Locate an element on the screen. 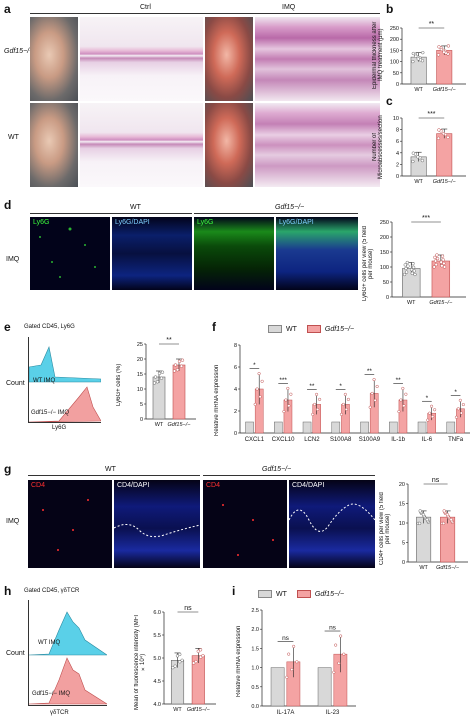 The height and width of the screenshot is (725, 474). he-section-gdf15-imq is located at coordinates (317, 59).